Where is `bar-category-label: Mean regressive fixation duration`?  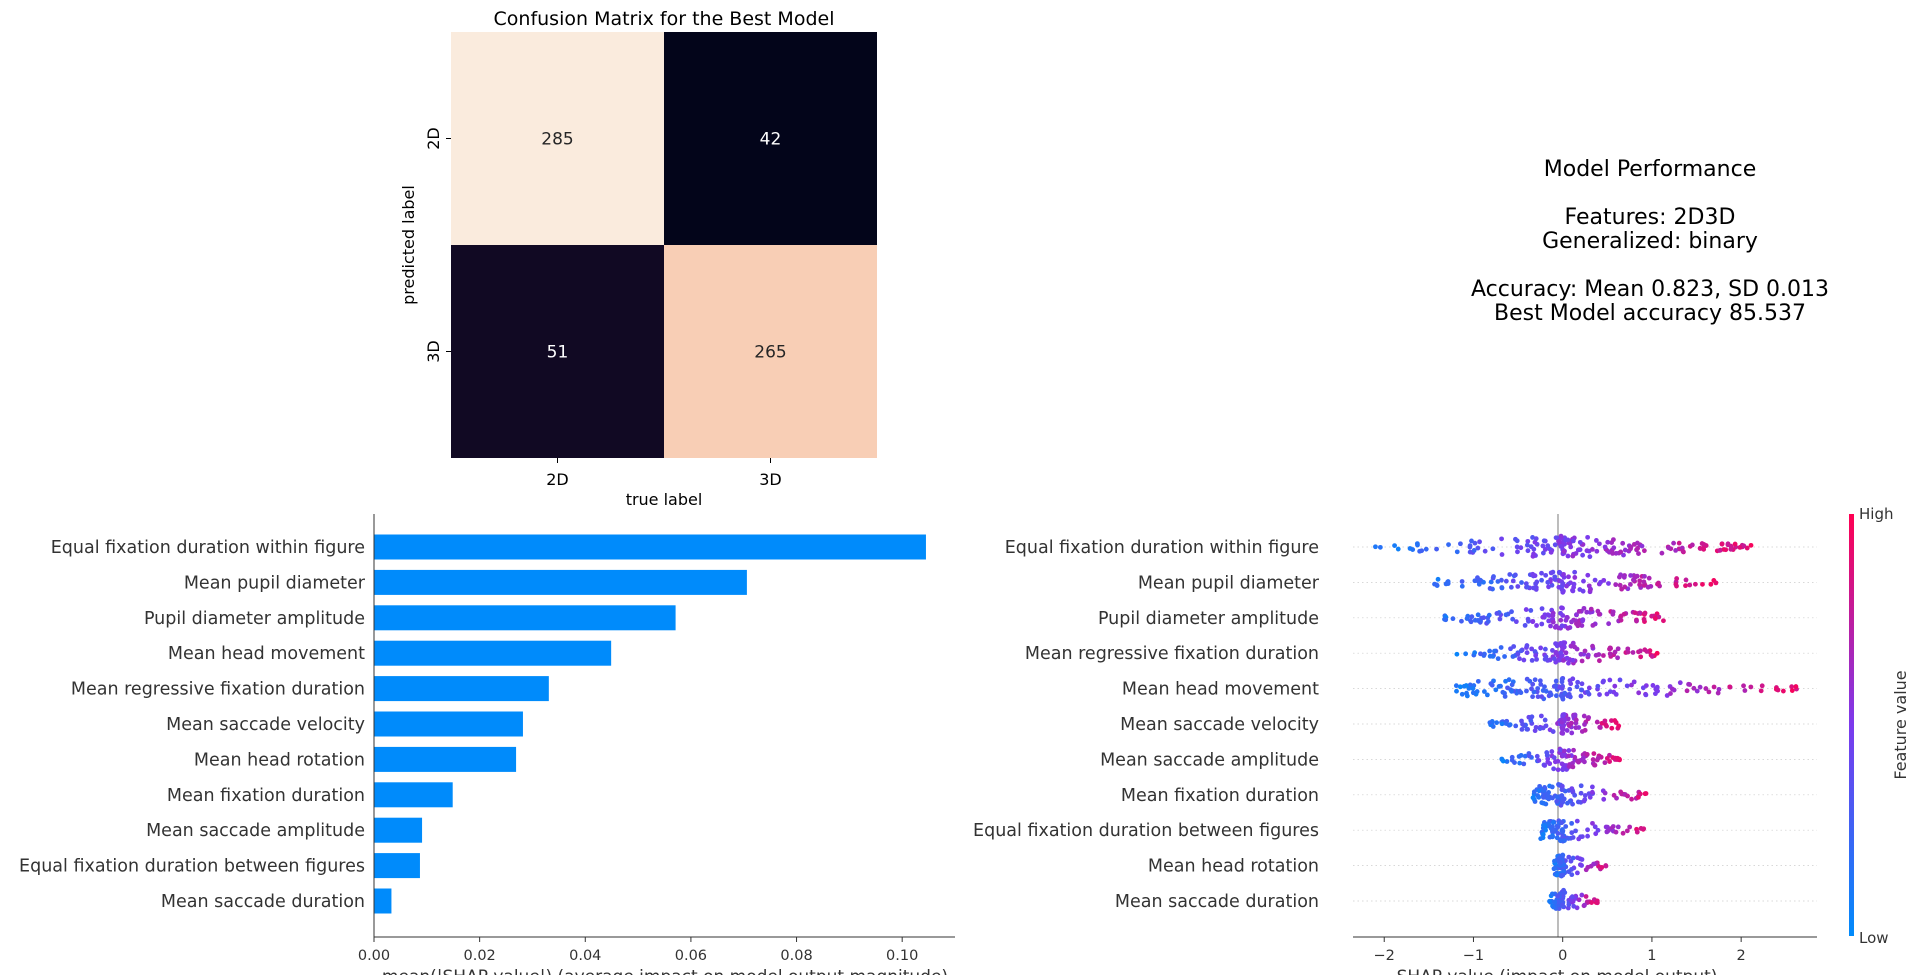
bar-category-label: Mean regressive fixation duration is located at coordinates (218, 690).